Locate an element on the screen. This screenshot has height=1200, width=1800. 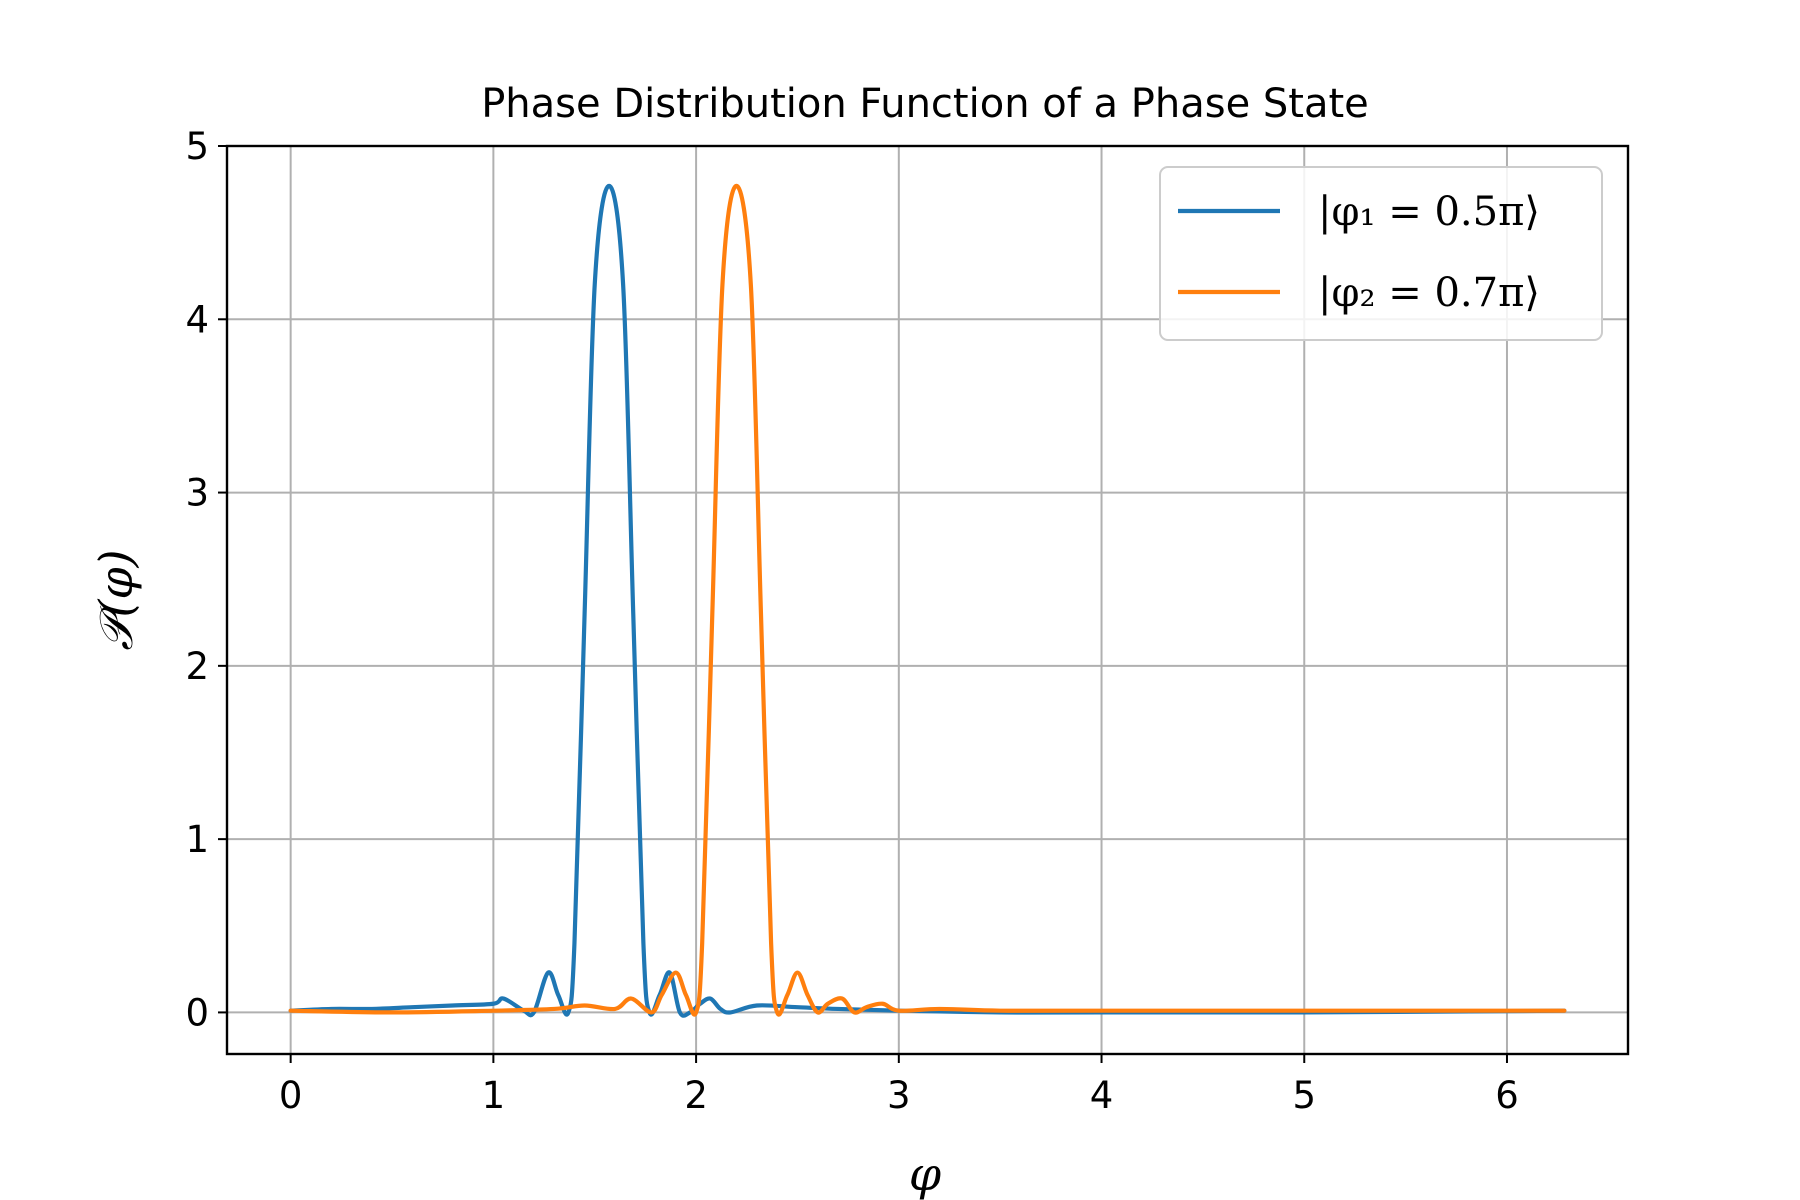
y-tick-label: 3 is located at coordinates (197, 493).